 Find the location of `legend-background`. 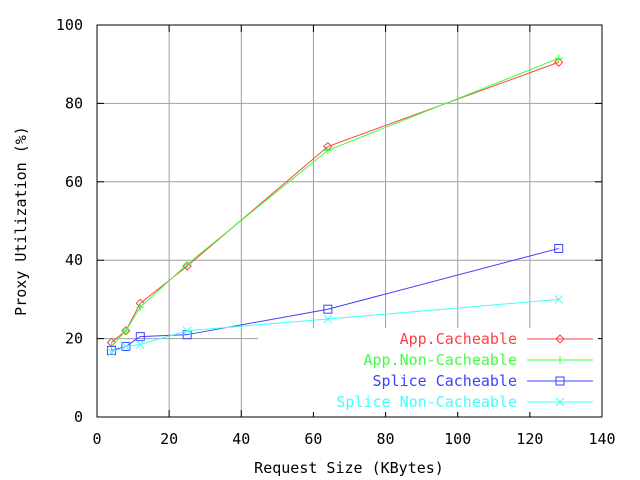

legend-background is located at coordinates (428, 370).